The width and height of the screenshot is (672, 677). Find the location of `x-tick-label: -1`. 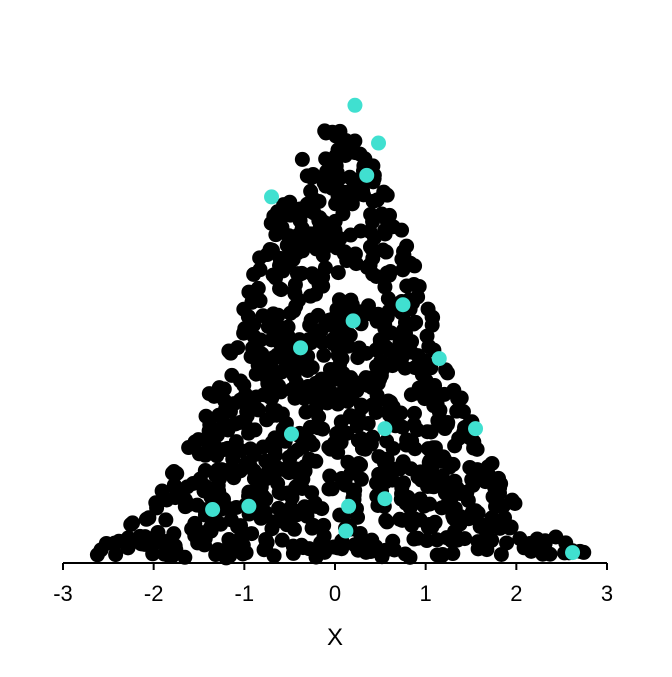

x-tick-label: -1 is located at coordinates (245, 593).